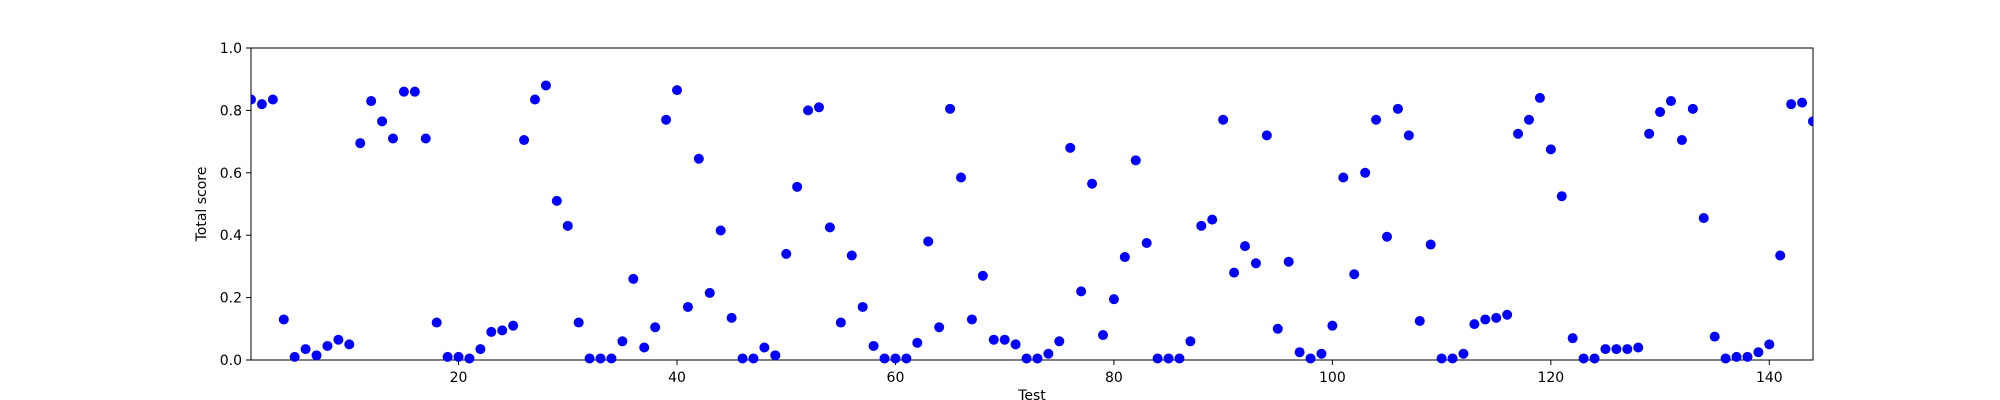 The height and width of the screenshot is (400, 2000). Describe the element at coordinates (896, 378) in the screenshot. I see `x-tick-label: 60` at that location.